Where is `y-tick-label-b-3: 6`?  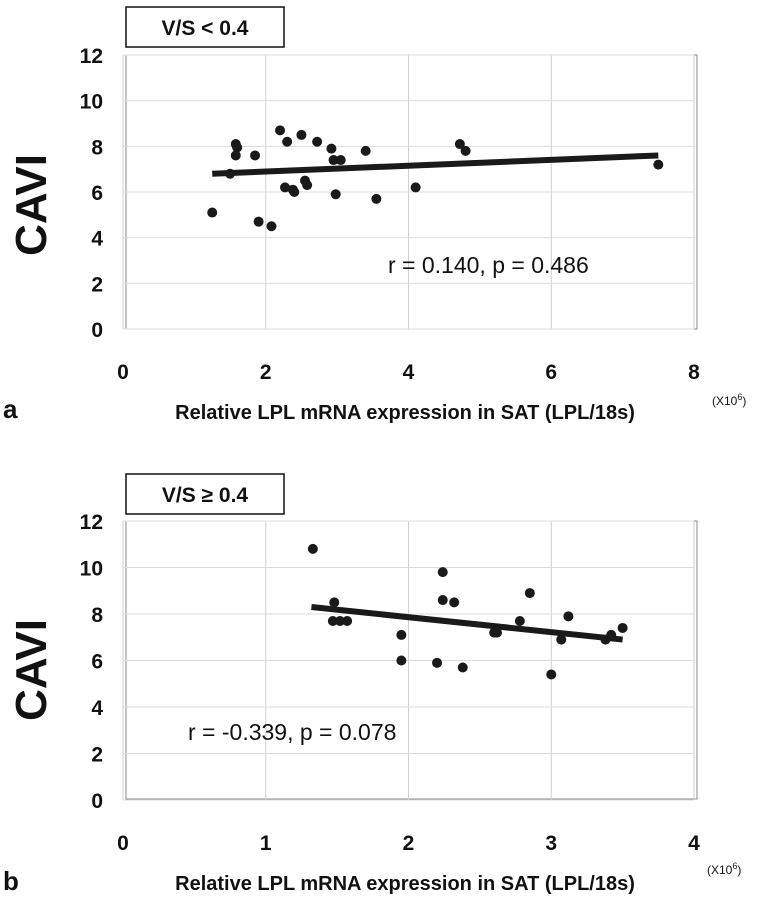 y-tick-label-b-3: 6 is located at coordinates (97, 662).